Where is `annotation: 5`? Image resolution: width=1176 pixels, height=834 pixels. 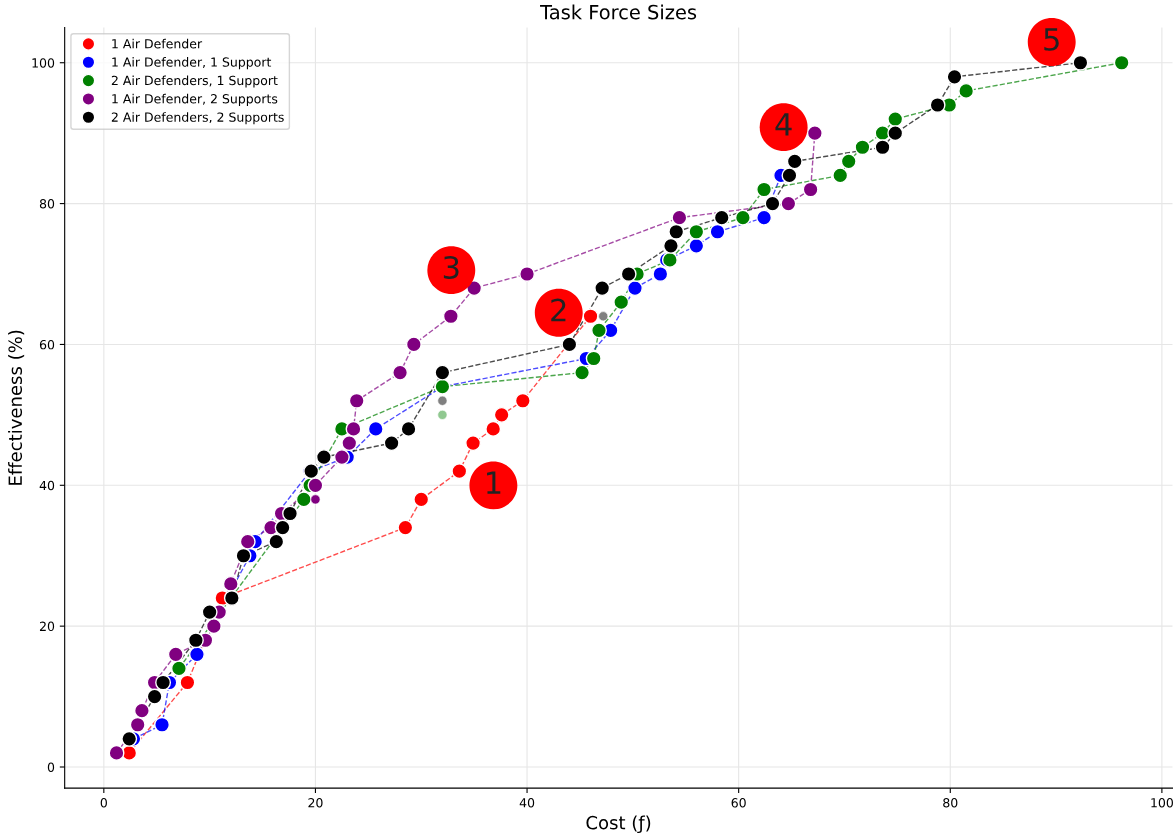
annotation: 5 is located at coordinates (1051, 39).